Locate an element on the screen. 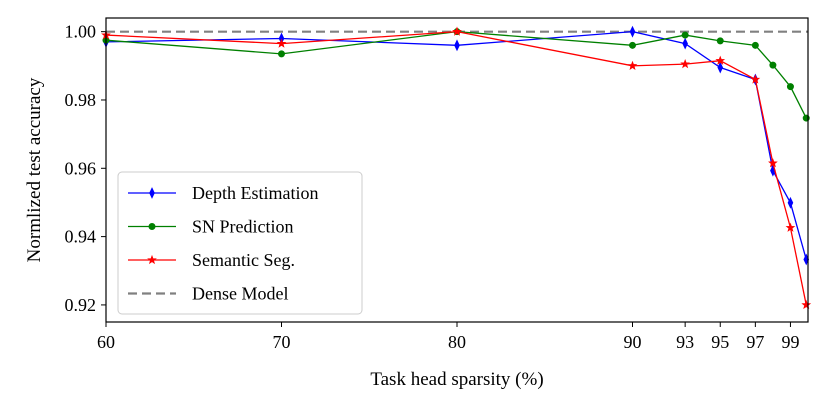 The width and height of the screenshot is (830, 415). legend-label: SN Prediction is located at coordinates (243, 227).